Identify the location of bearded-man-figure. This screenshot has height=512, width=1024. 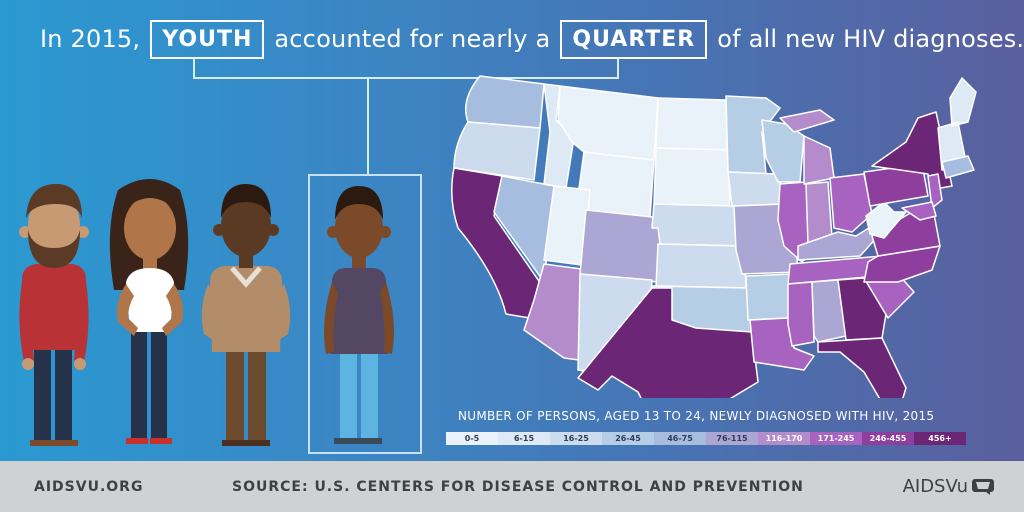
(54, 315).